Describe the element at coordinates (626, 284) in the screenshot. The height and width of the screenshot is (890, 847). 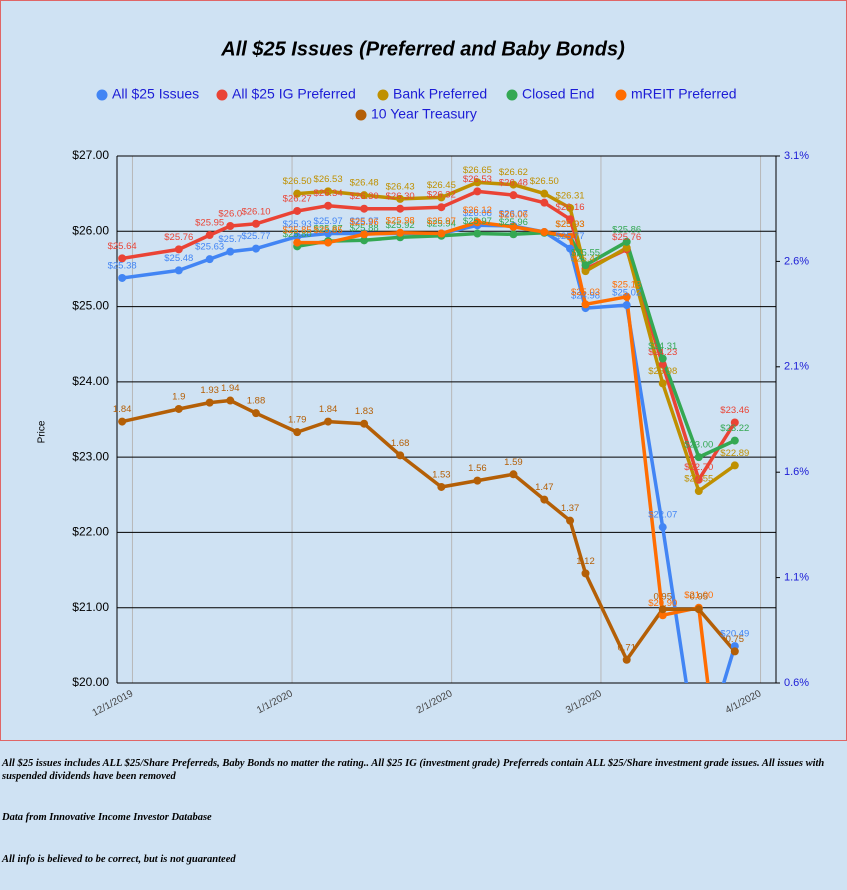
I see `data-label: $25.13` at that location.